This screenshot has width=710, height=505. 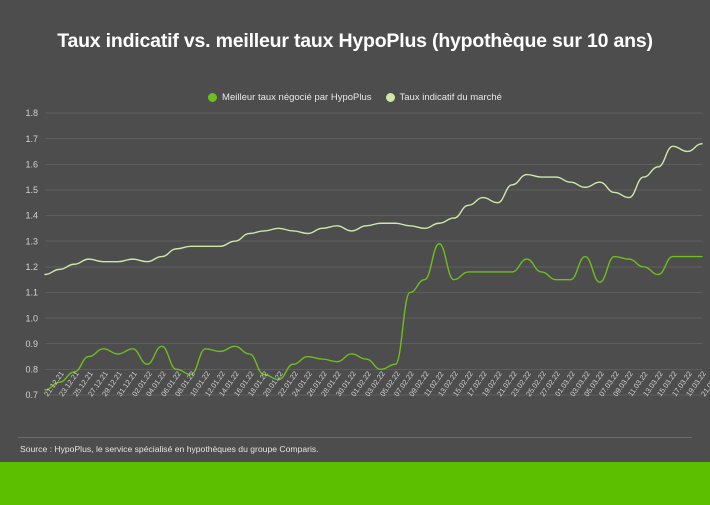 I want to click on legend-item-hypoplus: Meilleur taux négocié par HypoPlus, so click(x=290, y=97).